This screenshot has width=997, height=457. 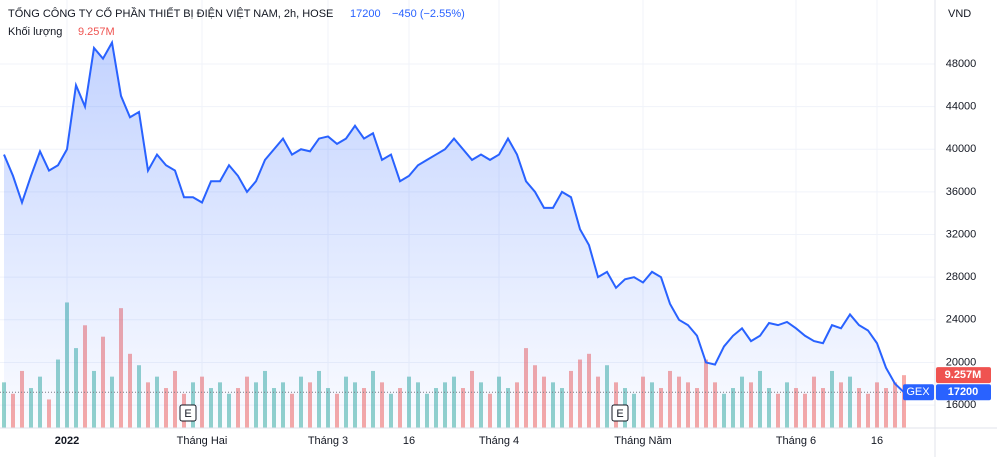 I want to click on x-tick-label: Tháng Hai, so click(x=202, y=441).